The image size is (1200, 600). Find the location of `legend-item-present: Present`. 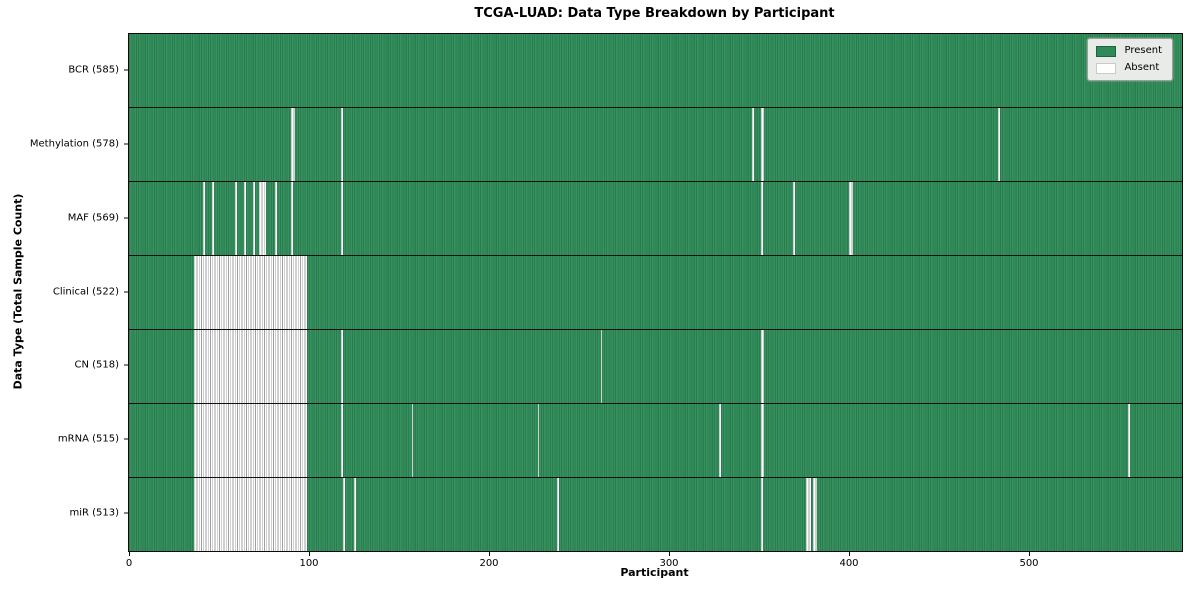

legend-item-present: Present is located at coordinates (1129, 51).